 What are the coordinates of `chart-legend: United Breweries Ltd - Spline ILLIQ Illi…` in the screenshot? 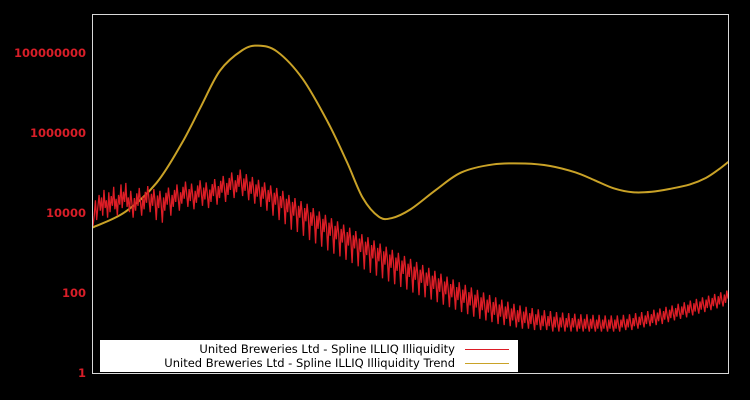 It's located at (309, 356).